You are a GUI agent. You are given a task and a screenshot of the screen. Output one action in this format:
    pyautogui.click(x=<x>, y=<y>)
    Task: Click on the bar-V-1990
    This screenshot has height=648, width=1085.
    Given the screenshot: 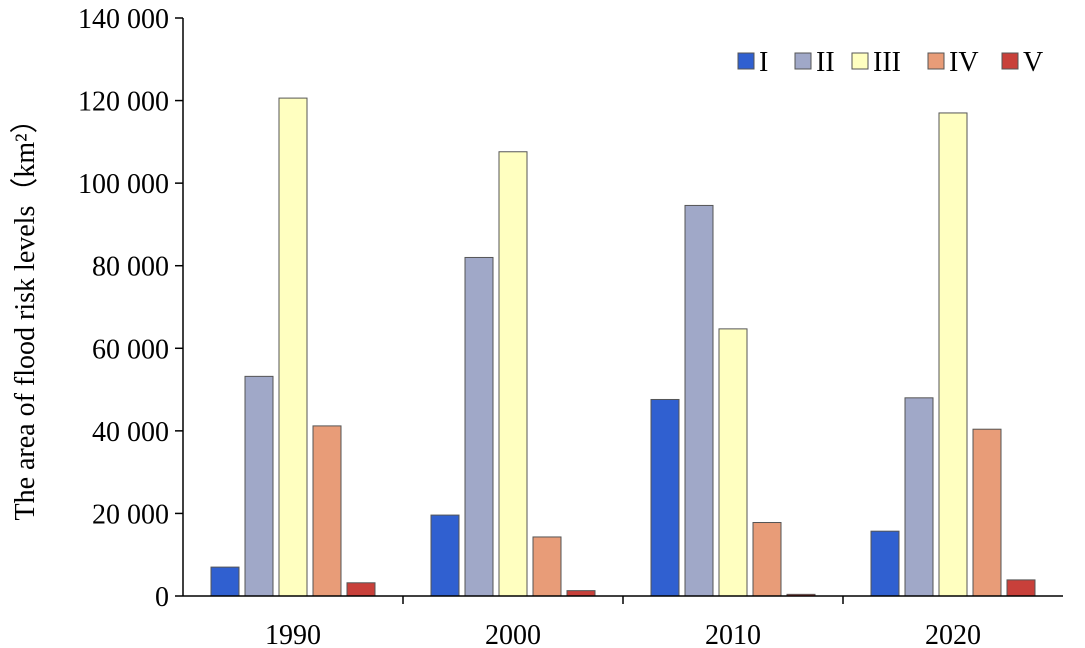 What is the action you would take?
    pyautogui.click(x=361, y=589)
    